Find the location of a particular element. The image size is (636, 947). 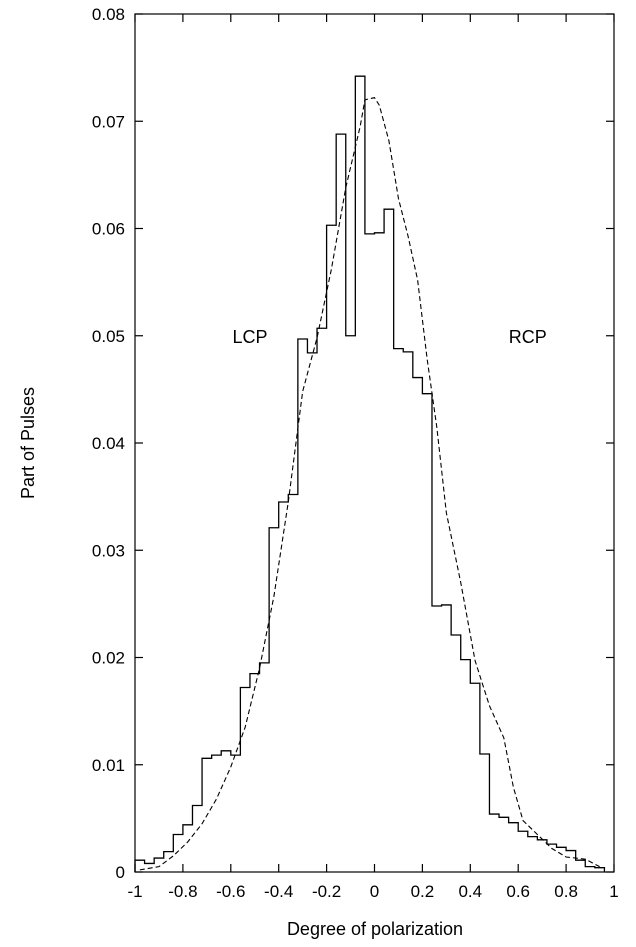

x-tick-label: 0.6 is located at coordinates (518, 891).